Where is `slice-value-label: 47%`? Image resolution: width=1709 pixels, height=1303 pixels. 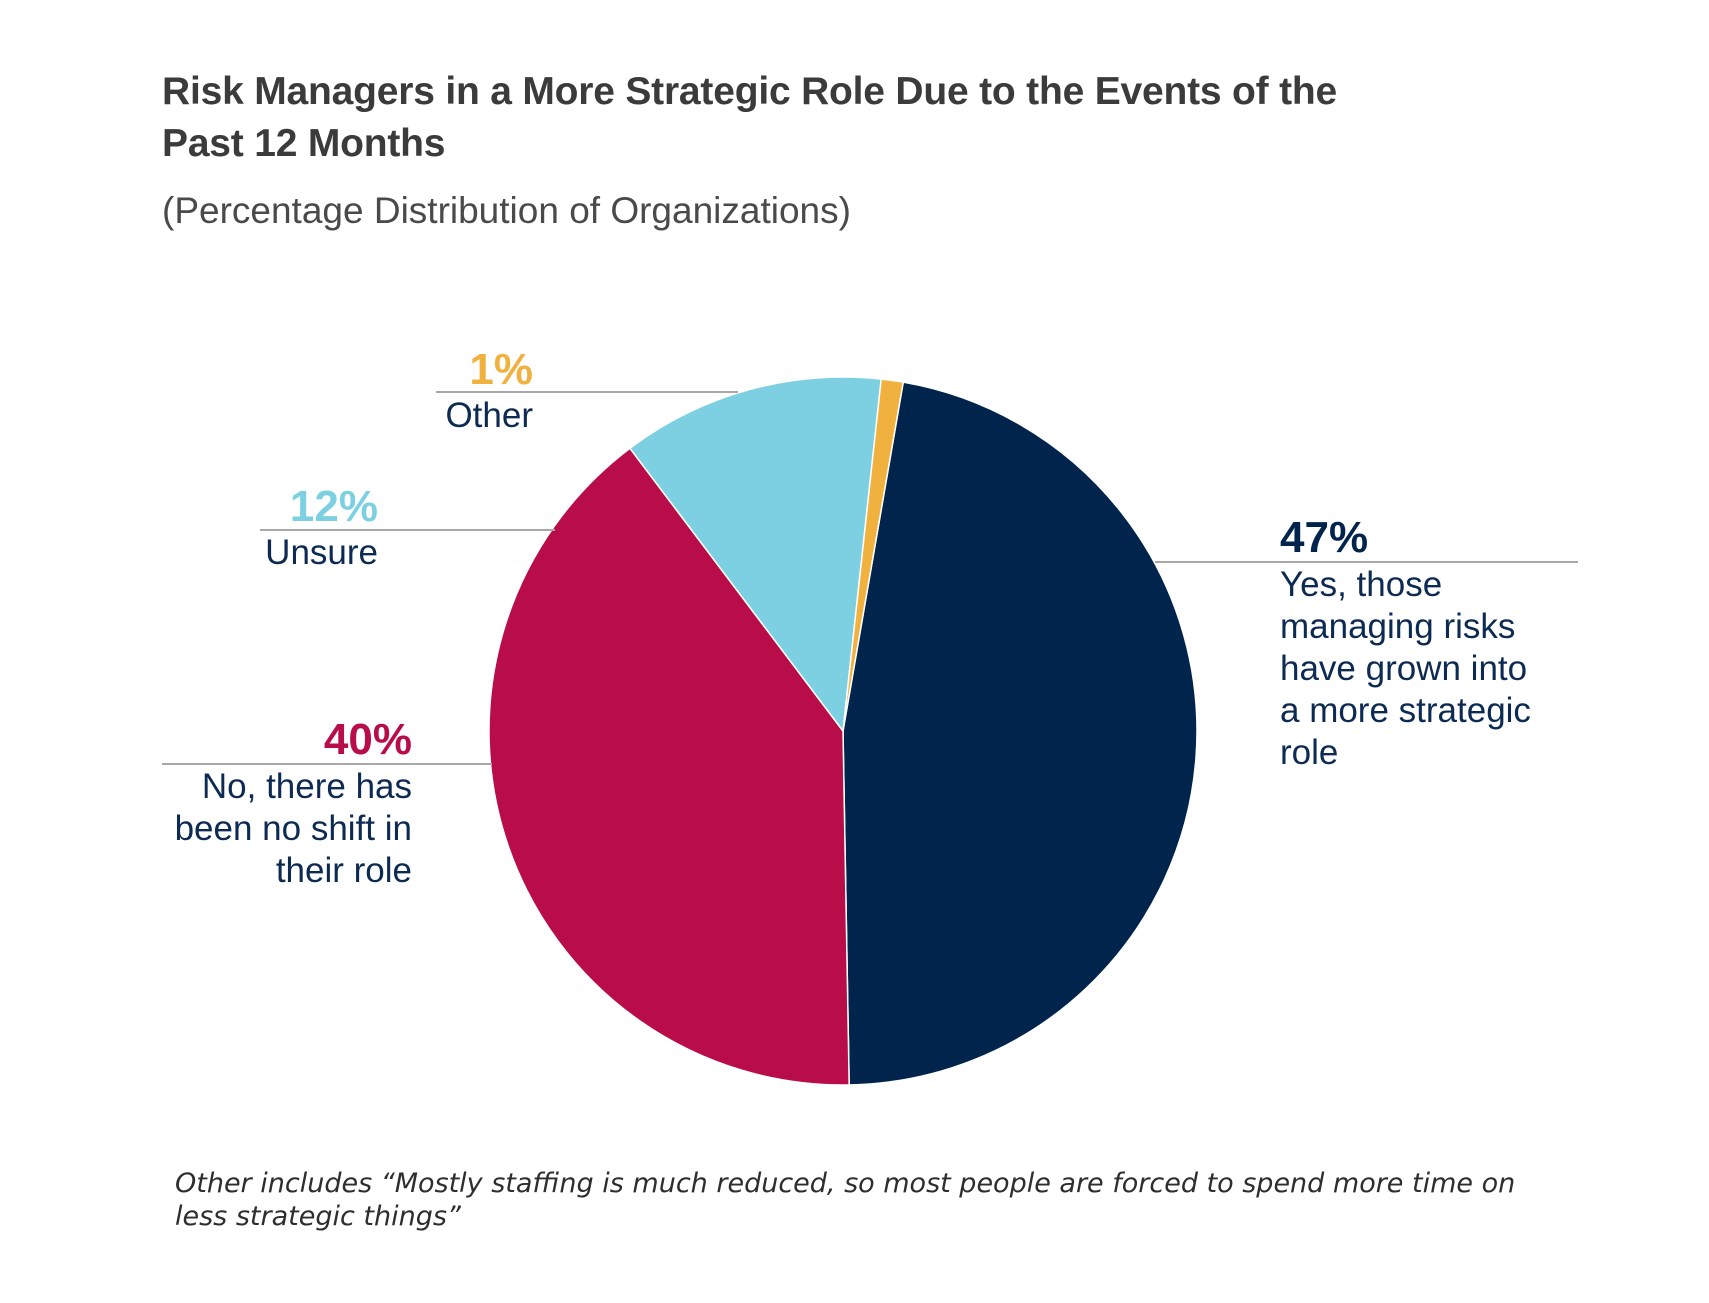
slice-value-label: 47% is located at coordinates (1324, 537).